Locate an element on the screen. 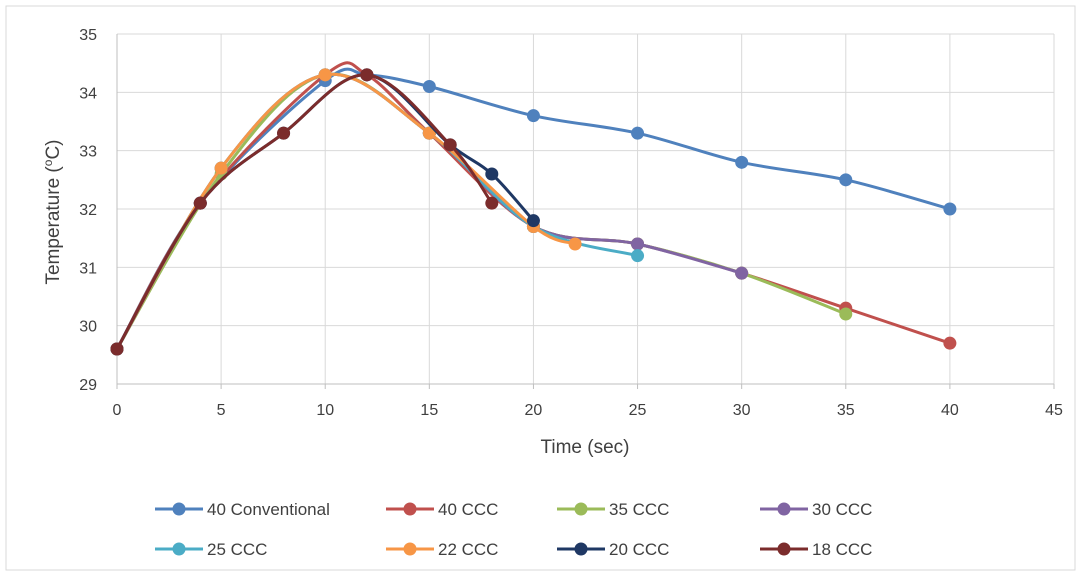 The image size is (1081, 576). y-axis-title-end: C) is located at coordinates (53, 149).